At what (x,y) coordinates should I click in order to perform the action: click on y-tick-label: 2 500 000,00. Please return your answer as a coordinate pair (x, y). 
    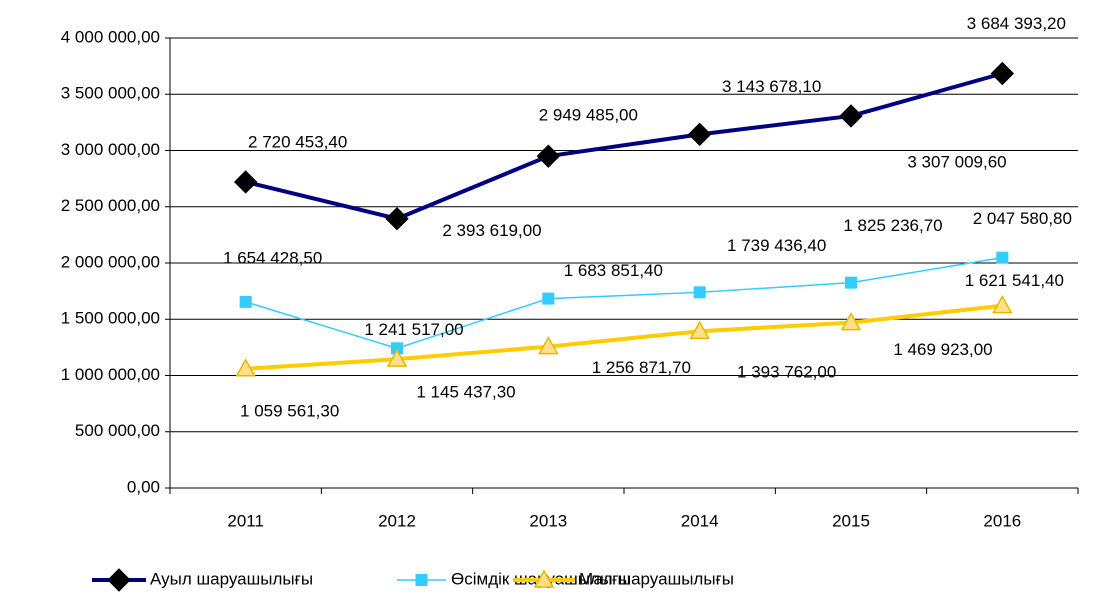
    Looking at the image, I should click on (110, 205).